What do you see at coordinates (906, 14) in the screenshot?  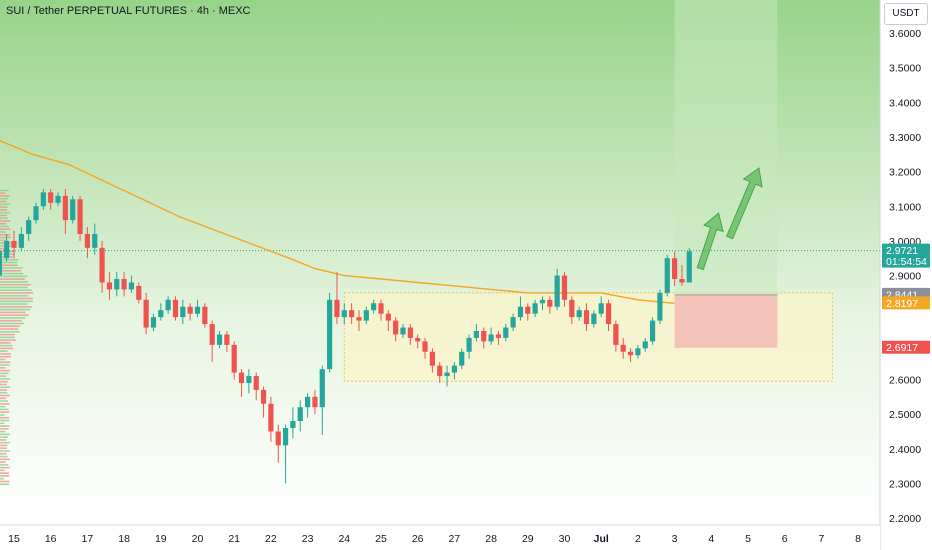 I see `currency-unit-button: USDT` at bounding box center [906, 14].